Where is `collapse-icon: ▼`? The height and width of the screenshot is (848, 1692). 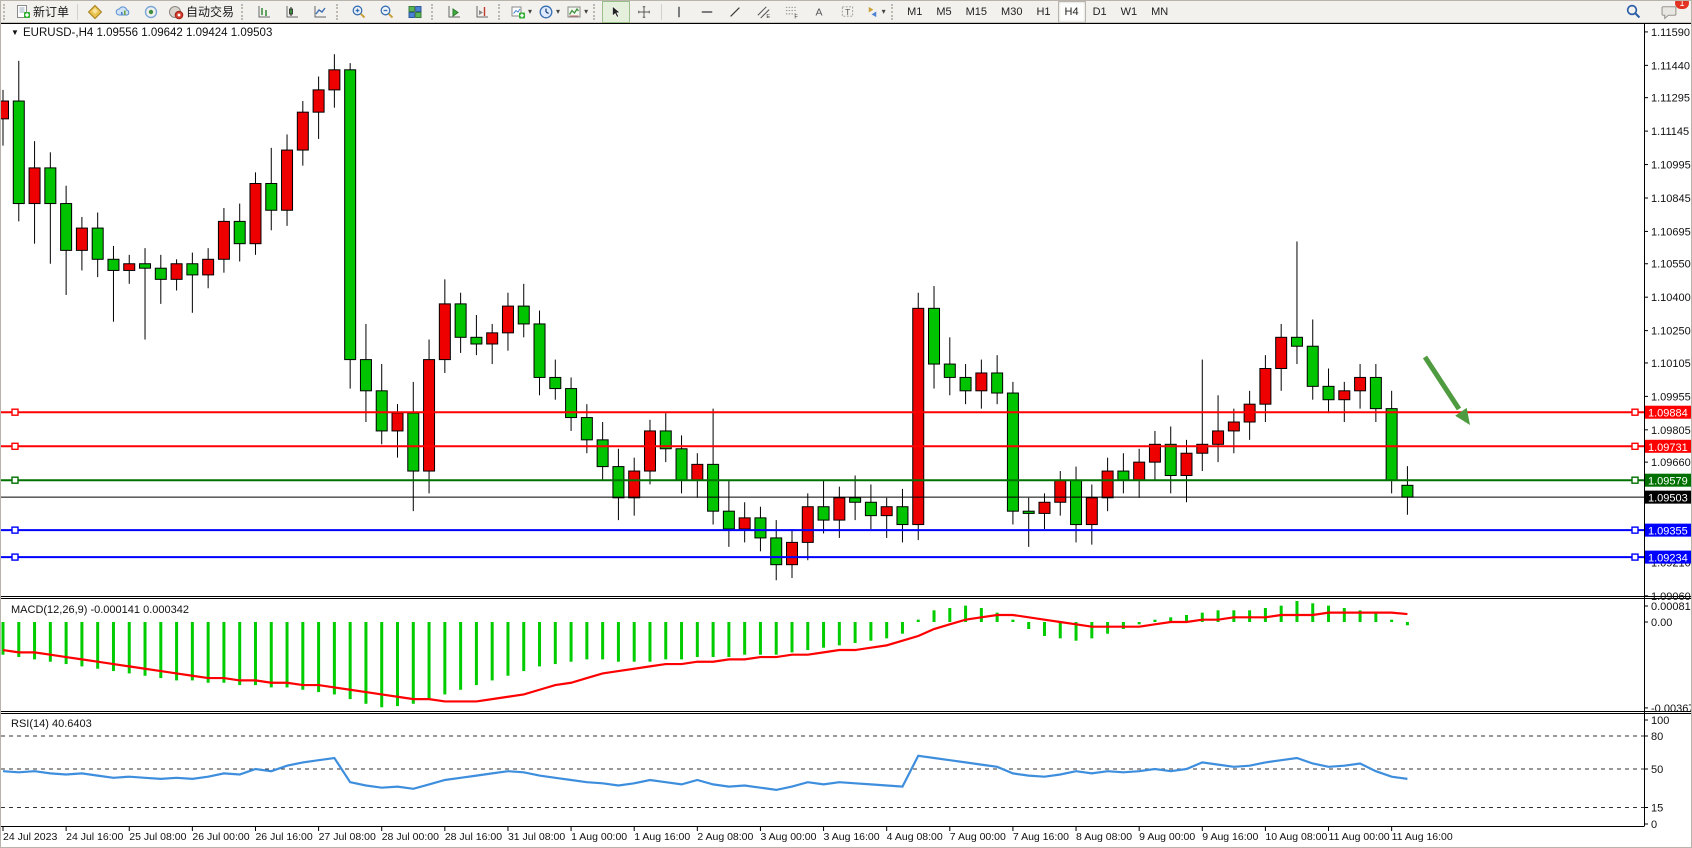
collapse-icon: ▼ is located at coordinates (15, 32).